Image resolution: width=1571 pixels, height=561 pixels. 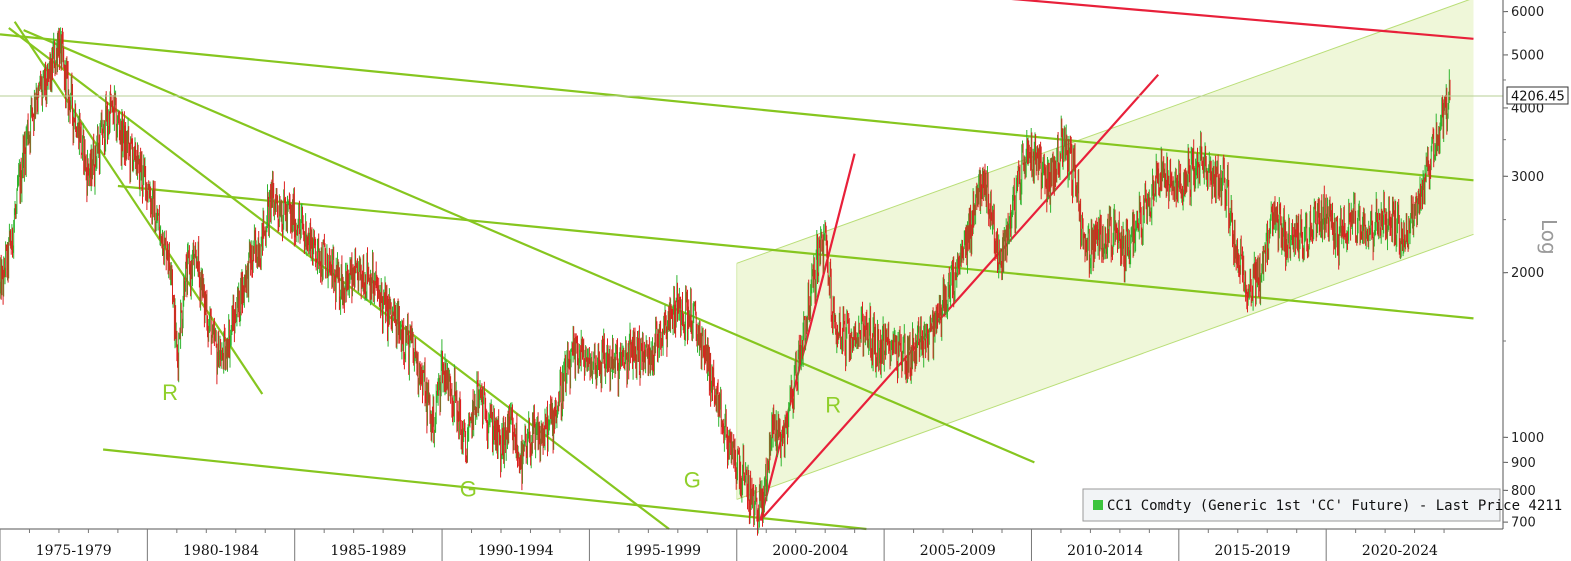 What do you see at coordinates (833, 405) in the screenshot?
I see `annotation-4: R` at bounding box center [833, 405].